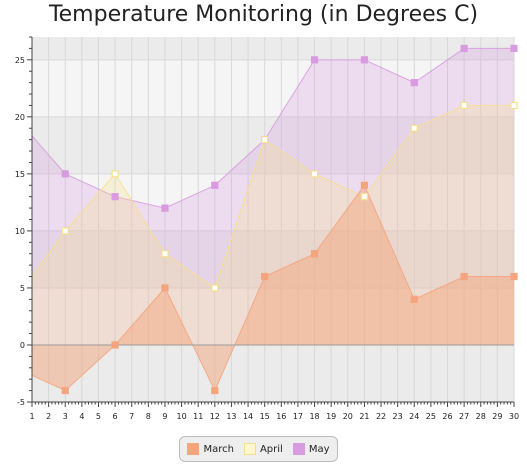 This screenshot has height=466, width=527. Describe the element at coordinates (148, 416) in the screenshot. I see `x-tick-label: 8` at that location.